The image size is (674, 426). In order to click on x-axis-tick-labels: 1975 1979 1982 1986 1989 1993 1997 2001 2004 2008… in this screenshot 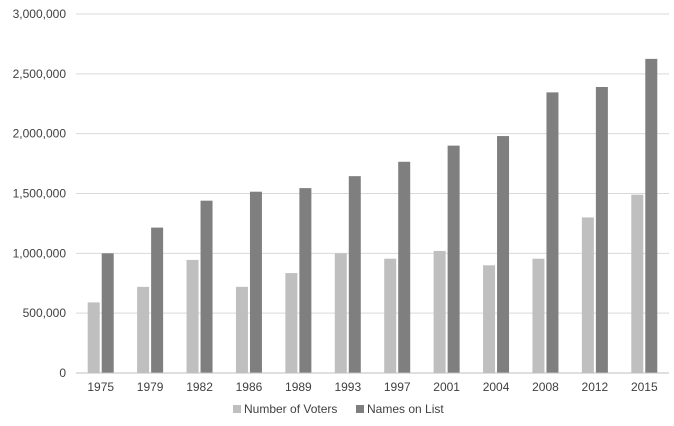, I will do `click(372, 387)`.